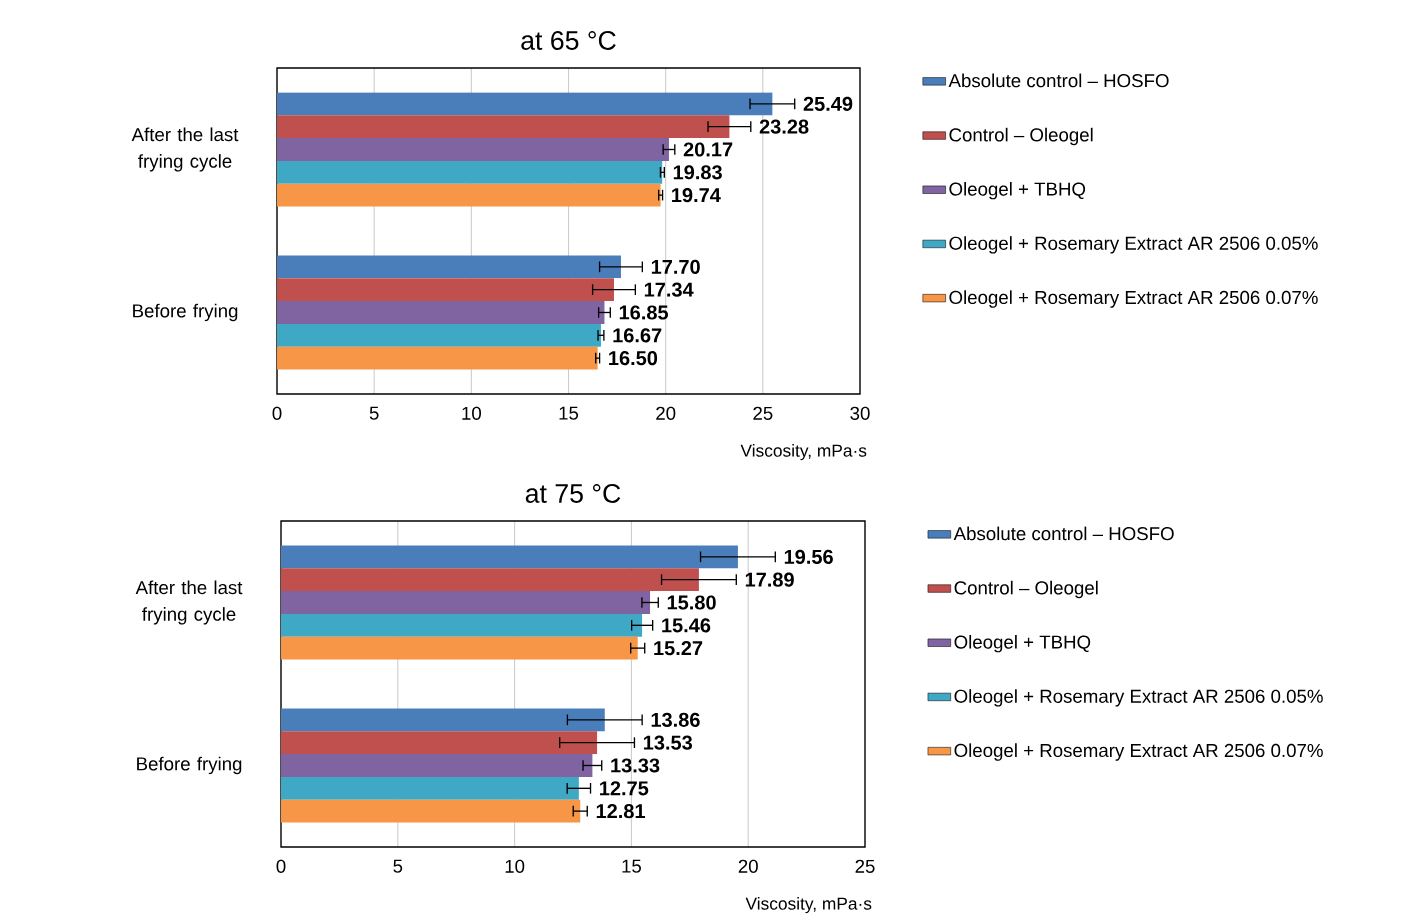  What do you see at coordinates (568, 40) in the screenshot?
I see `chart-title: at 65 °C` at bounding box center [568, 40].